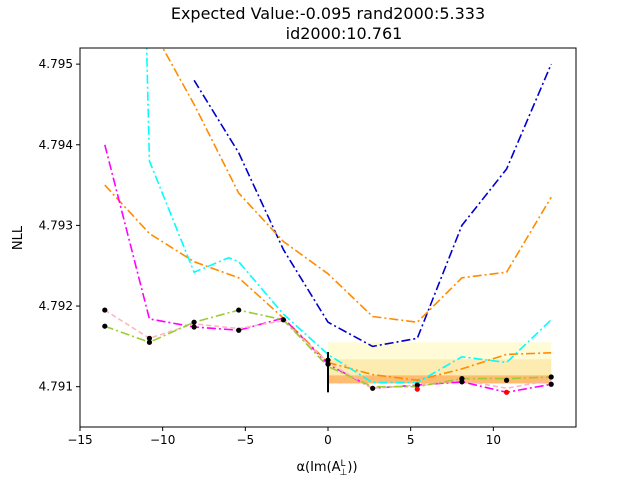 This screenshot has height=484, width=640. Describe the element at coordinates (56, 225) in the screenshot. I see `y-tick-label-2: 4.793` at that location.